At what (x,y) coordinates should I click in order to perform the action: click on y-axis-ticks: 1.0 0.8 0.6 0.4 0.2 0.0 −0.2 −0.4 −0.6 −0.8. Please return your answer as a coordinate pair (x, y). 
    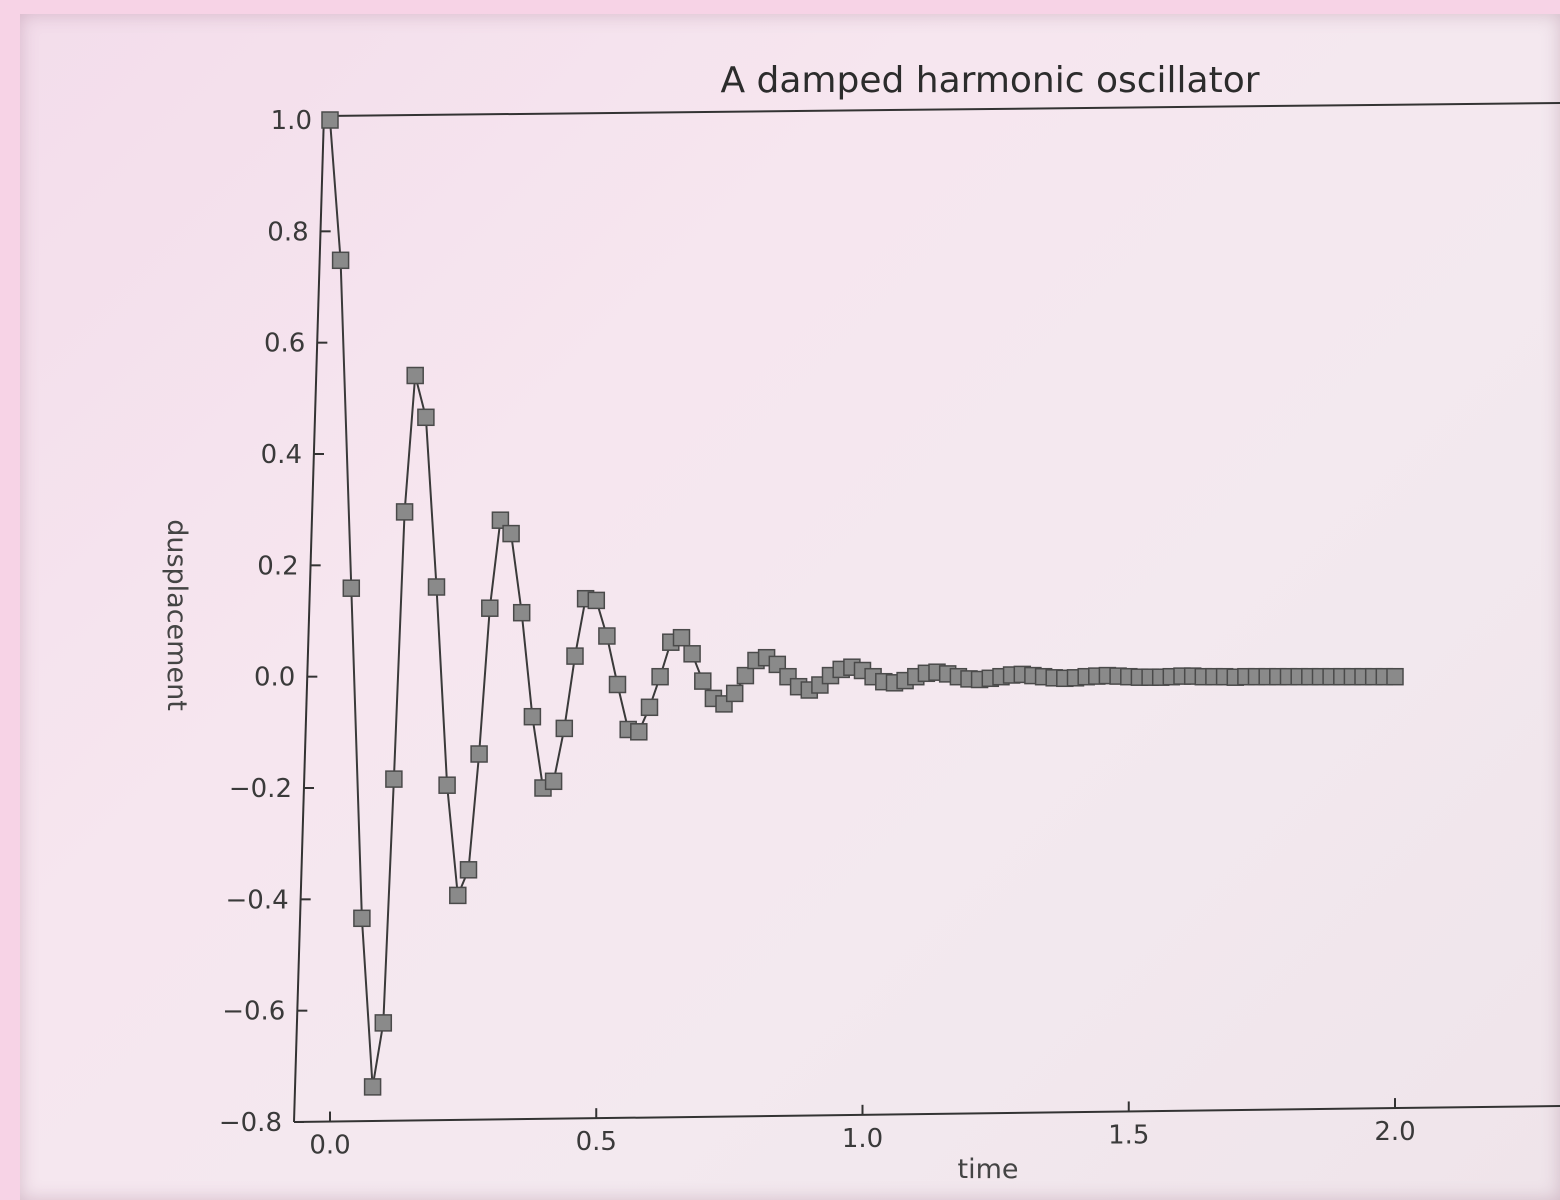
    Looking at the image, I should click on (276, 622).